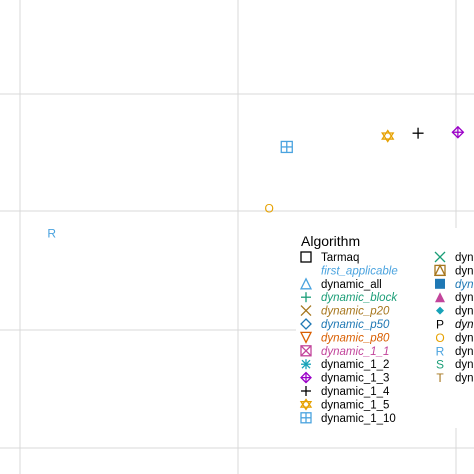  I want to click on legend-entry: dynamic_1_10, so click(348, 418).